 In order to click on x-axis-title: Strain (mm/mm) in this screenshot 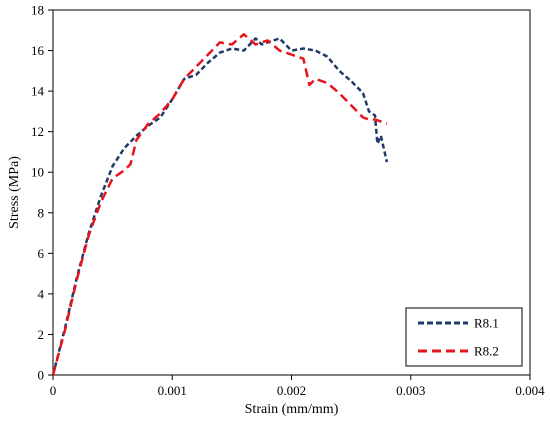, I will do `click(292, 409)`.